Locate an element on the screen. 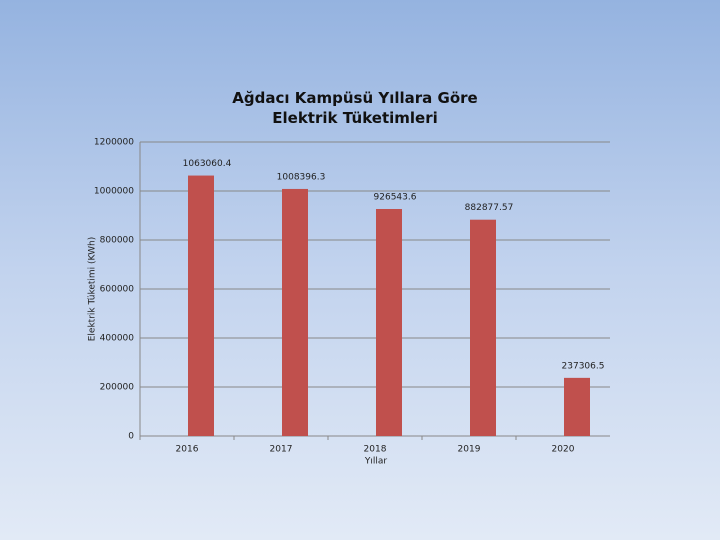  y-tick-label: 800000 is located at coordinates (117, 241).